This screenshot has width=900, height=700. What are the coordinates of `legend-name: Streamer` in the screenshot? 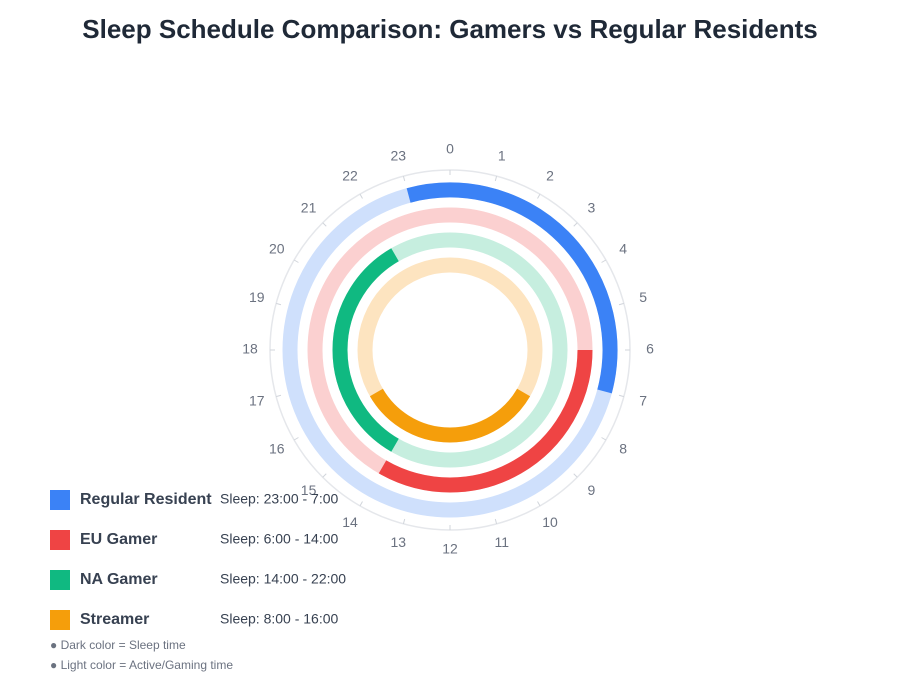 It's located at (114, 619).